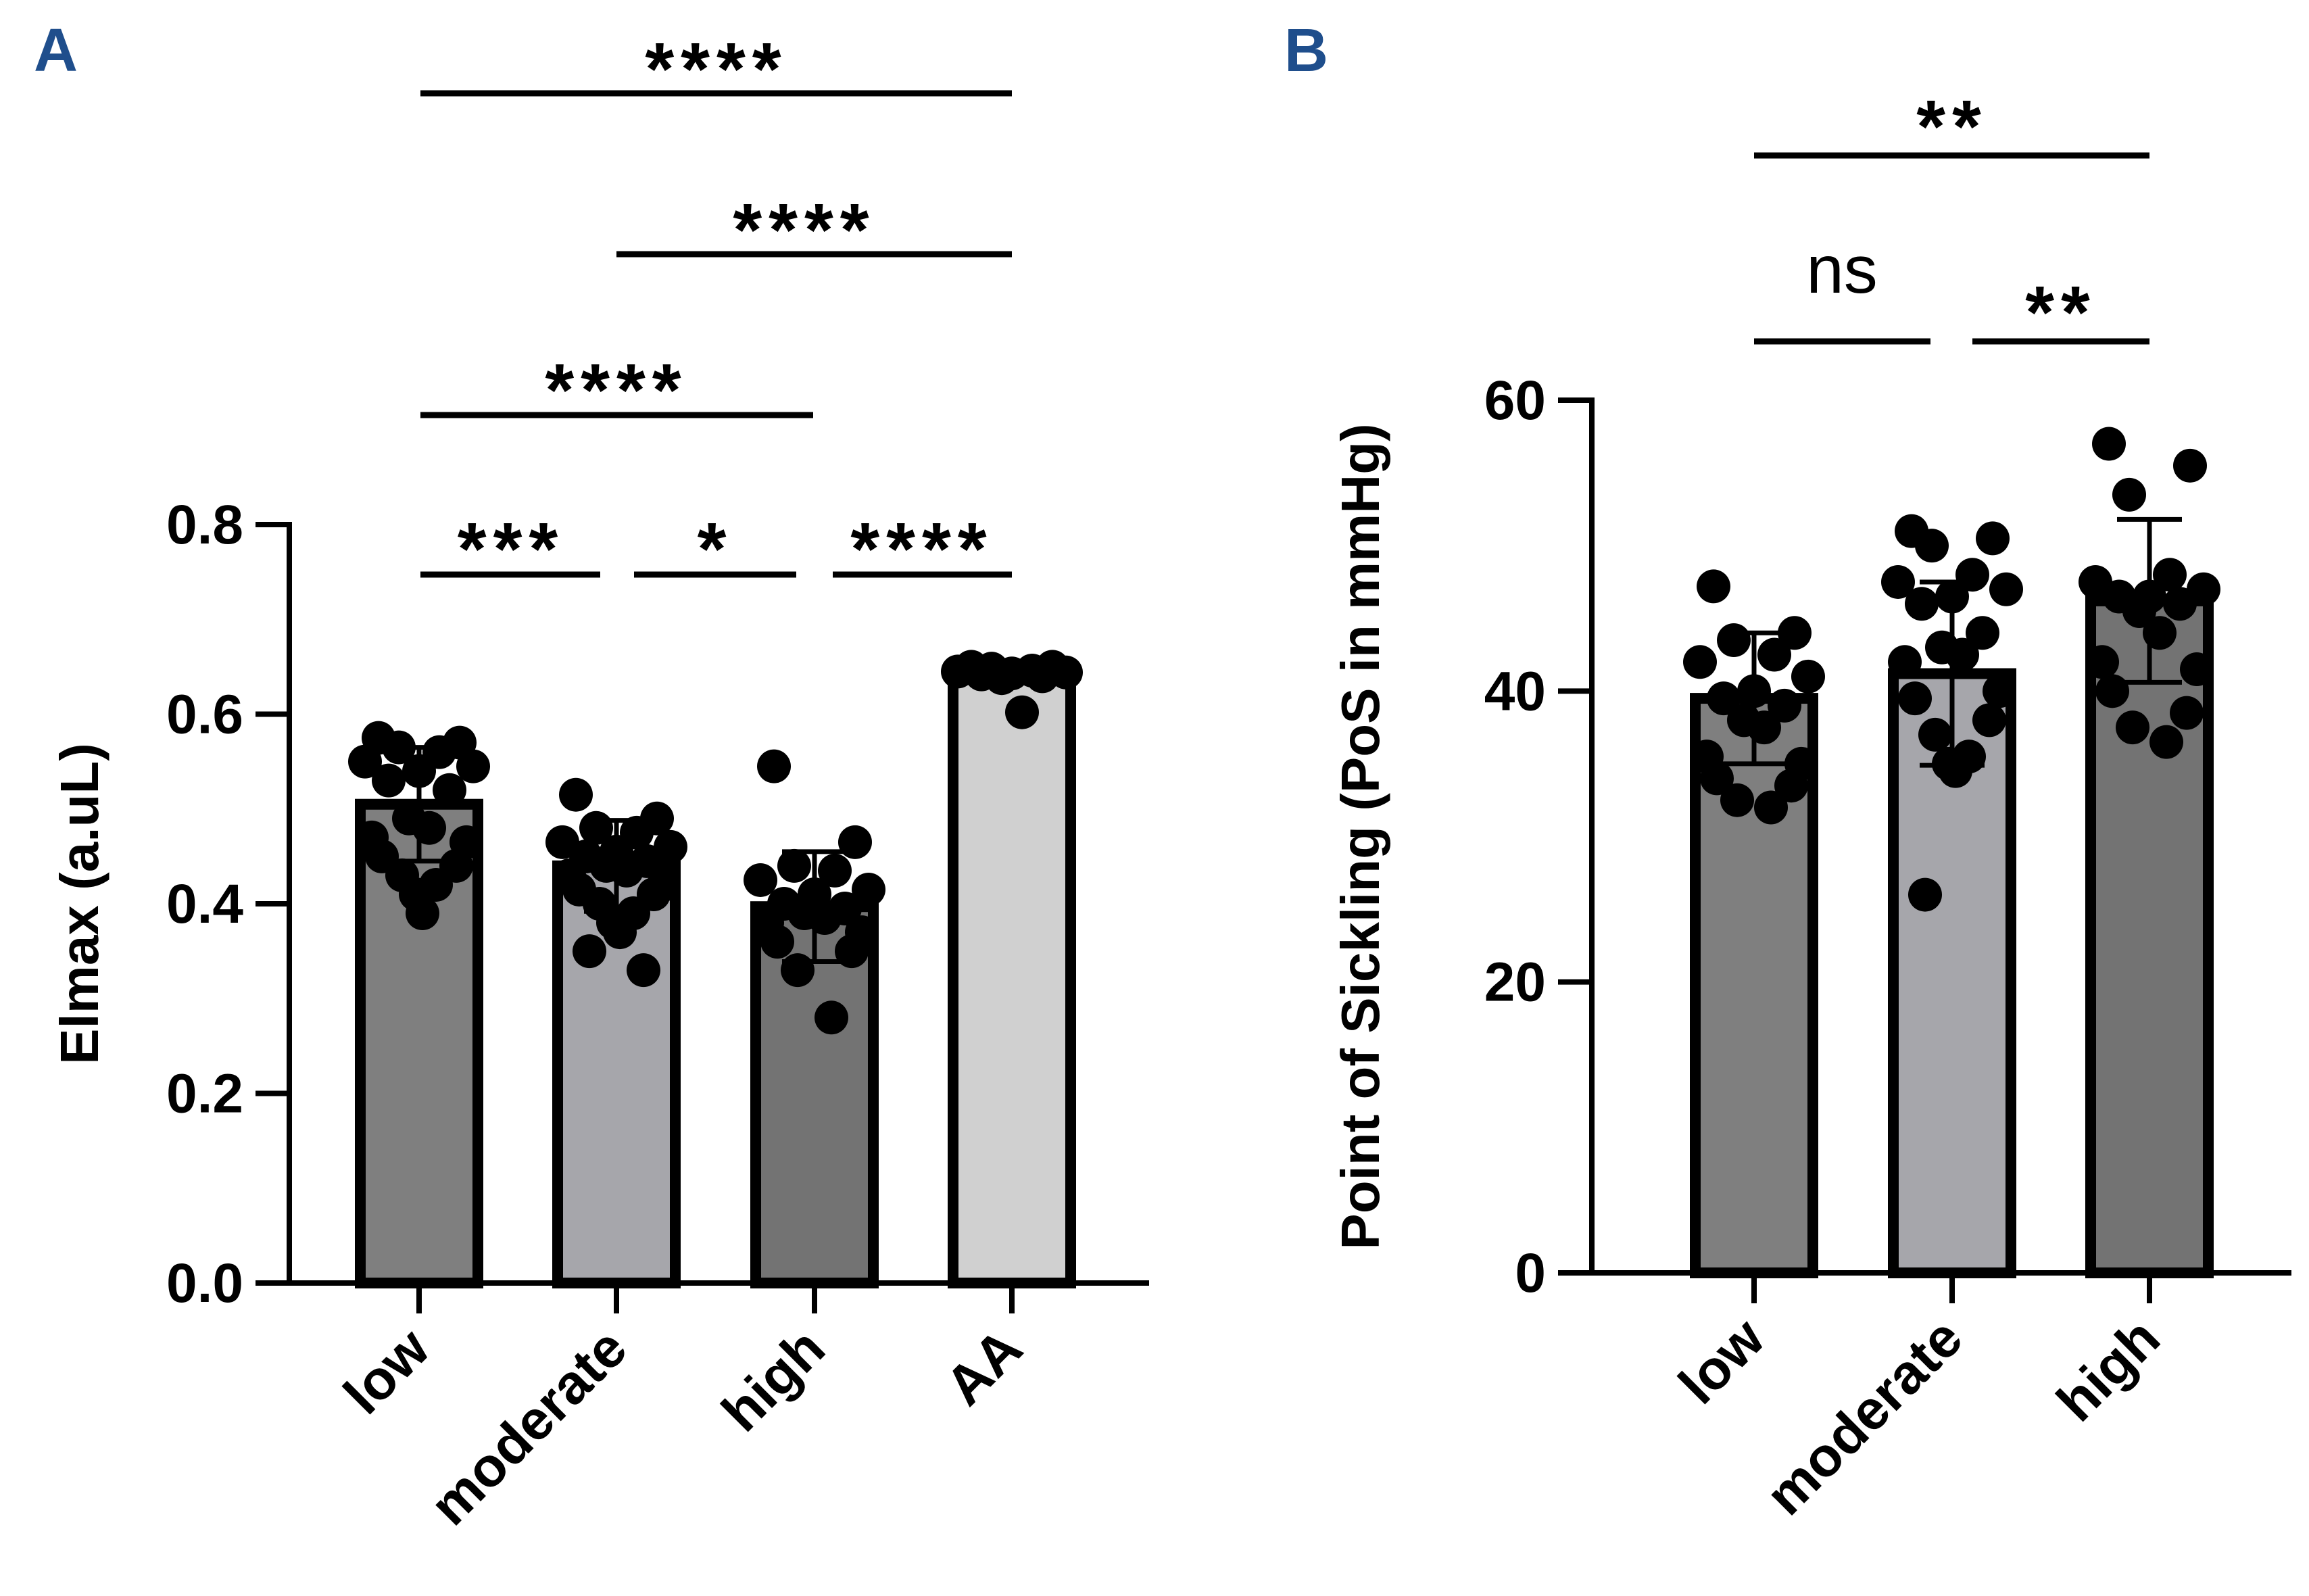 Image resolution: width=2309 pixels, height=1596 pixels. I want to click on y-tick-label: 0.0, so click(204, 1284).